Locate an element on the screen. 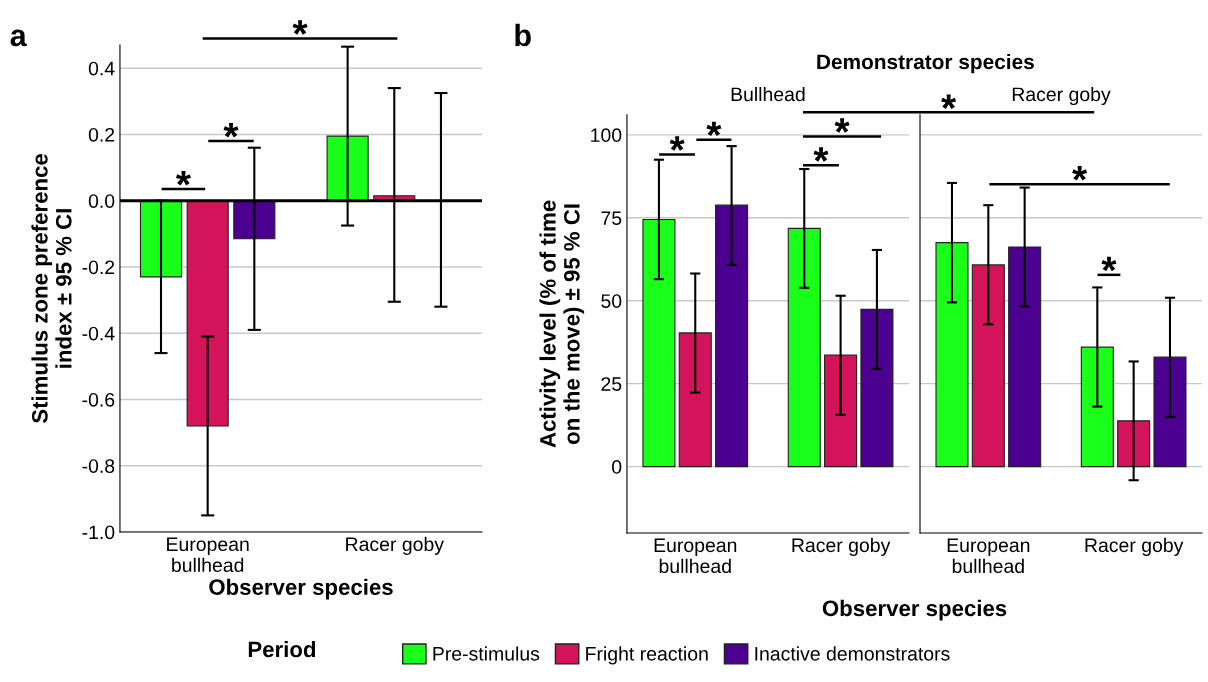 This screenshot has height=682, width=1208. y-tick-label: 0.0 is located at coordinates (101, 201).